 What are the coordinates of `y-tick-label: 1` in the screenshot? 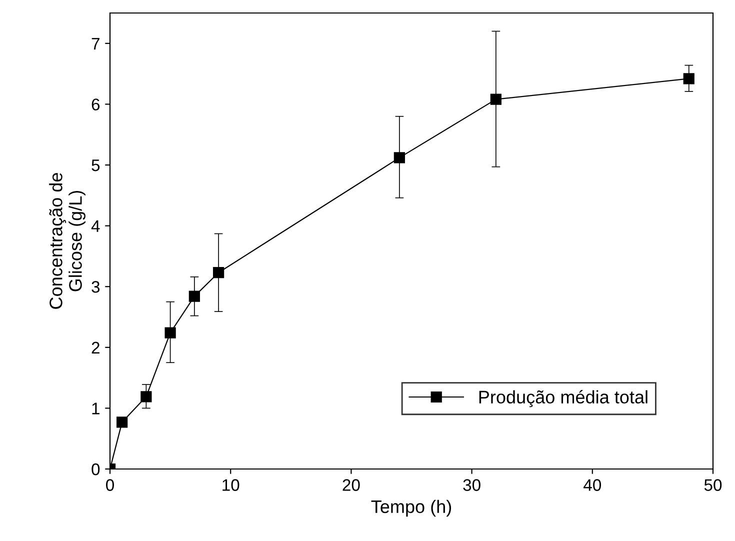 It's located at (96, 408).